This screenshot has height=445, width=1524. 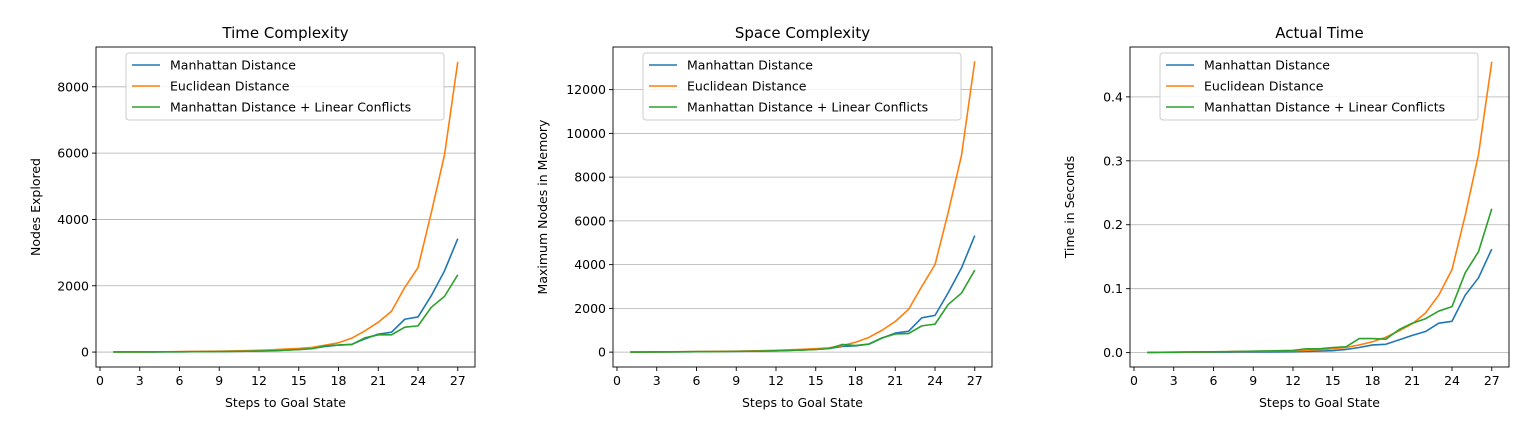 I want to click on y-tick-label: 0.3, so click(x=1113, y=160).